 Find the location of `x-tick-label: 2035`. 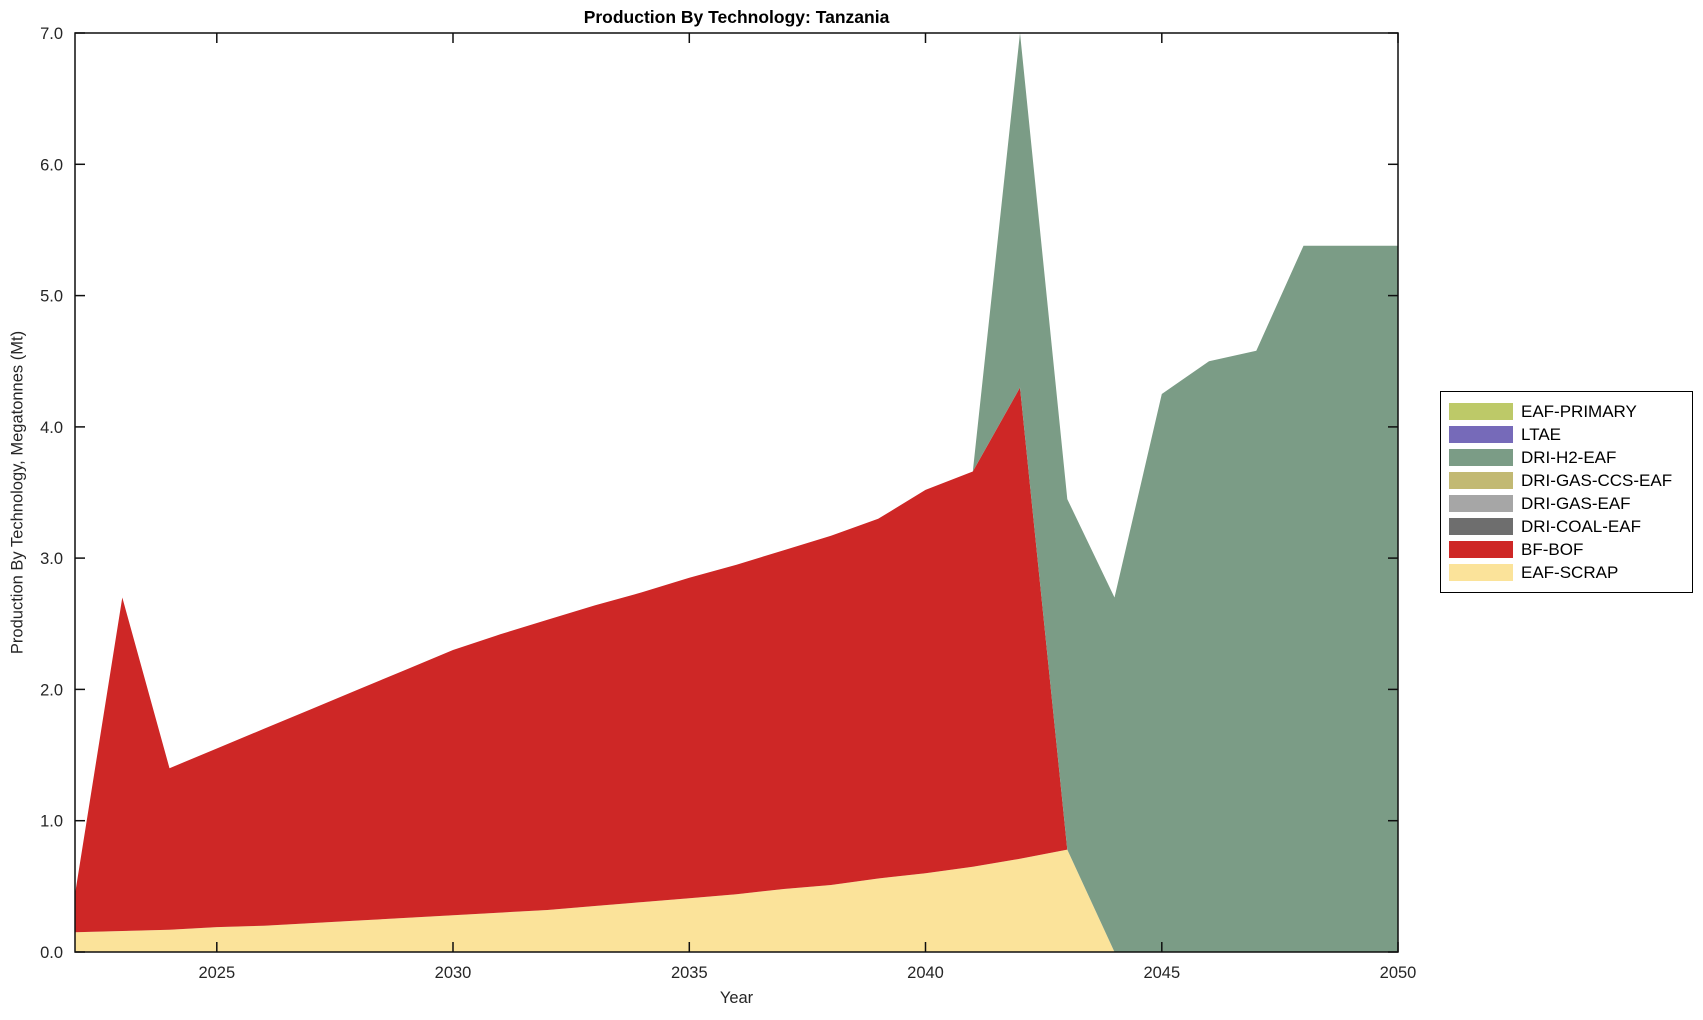

x-tick-label: 2035 is located at coordinates (689, 973).